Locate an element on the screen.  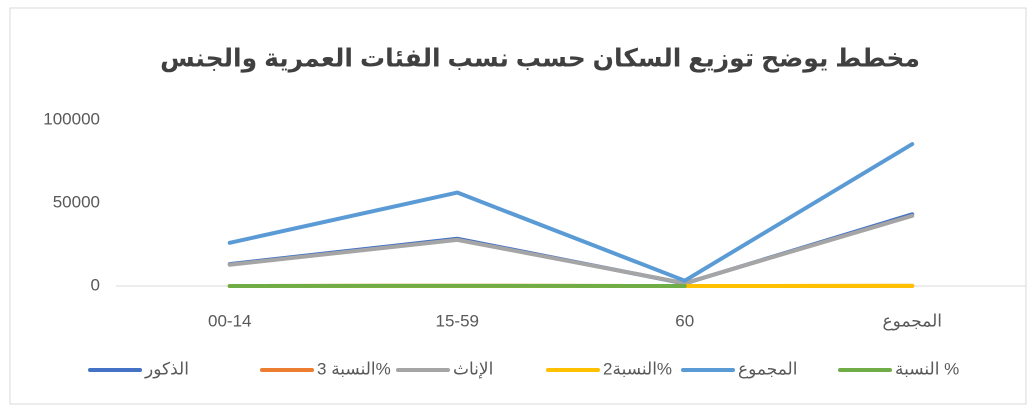
legend-label: النسبة 3% is located at coordinates (354, 368).